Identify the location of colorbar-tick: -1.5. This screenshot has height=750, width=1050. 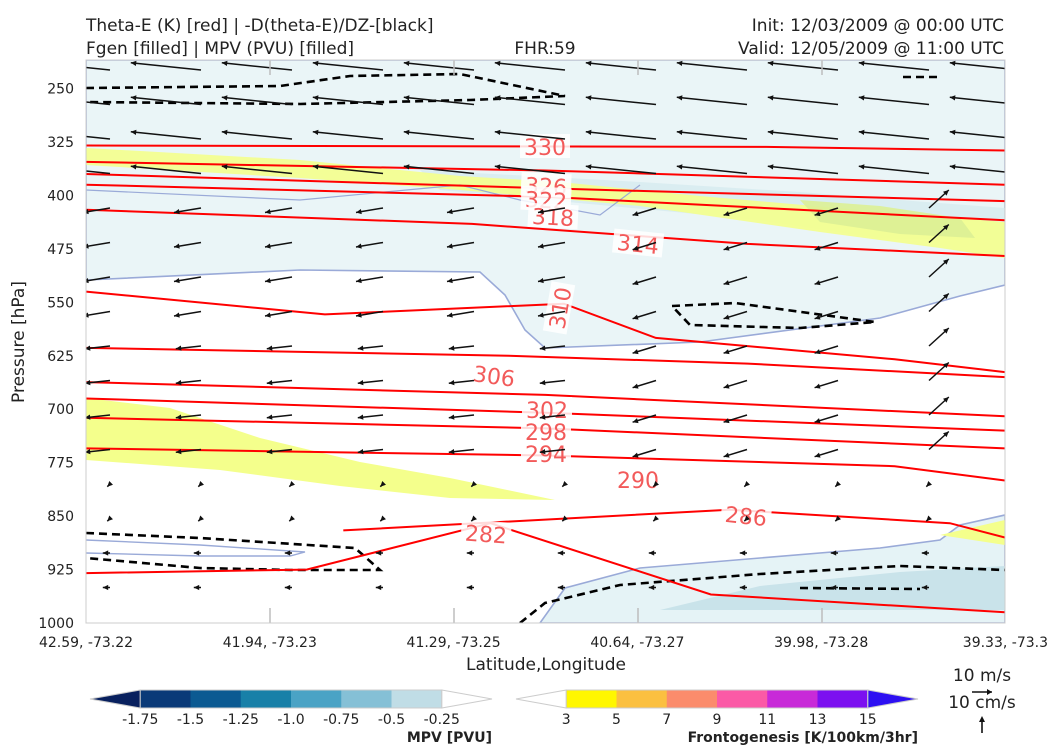
(190, 720).